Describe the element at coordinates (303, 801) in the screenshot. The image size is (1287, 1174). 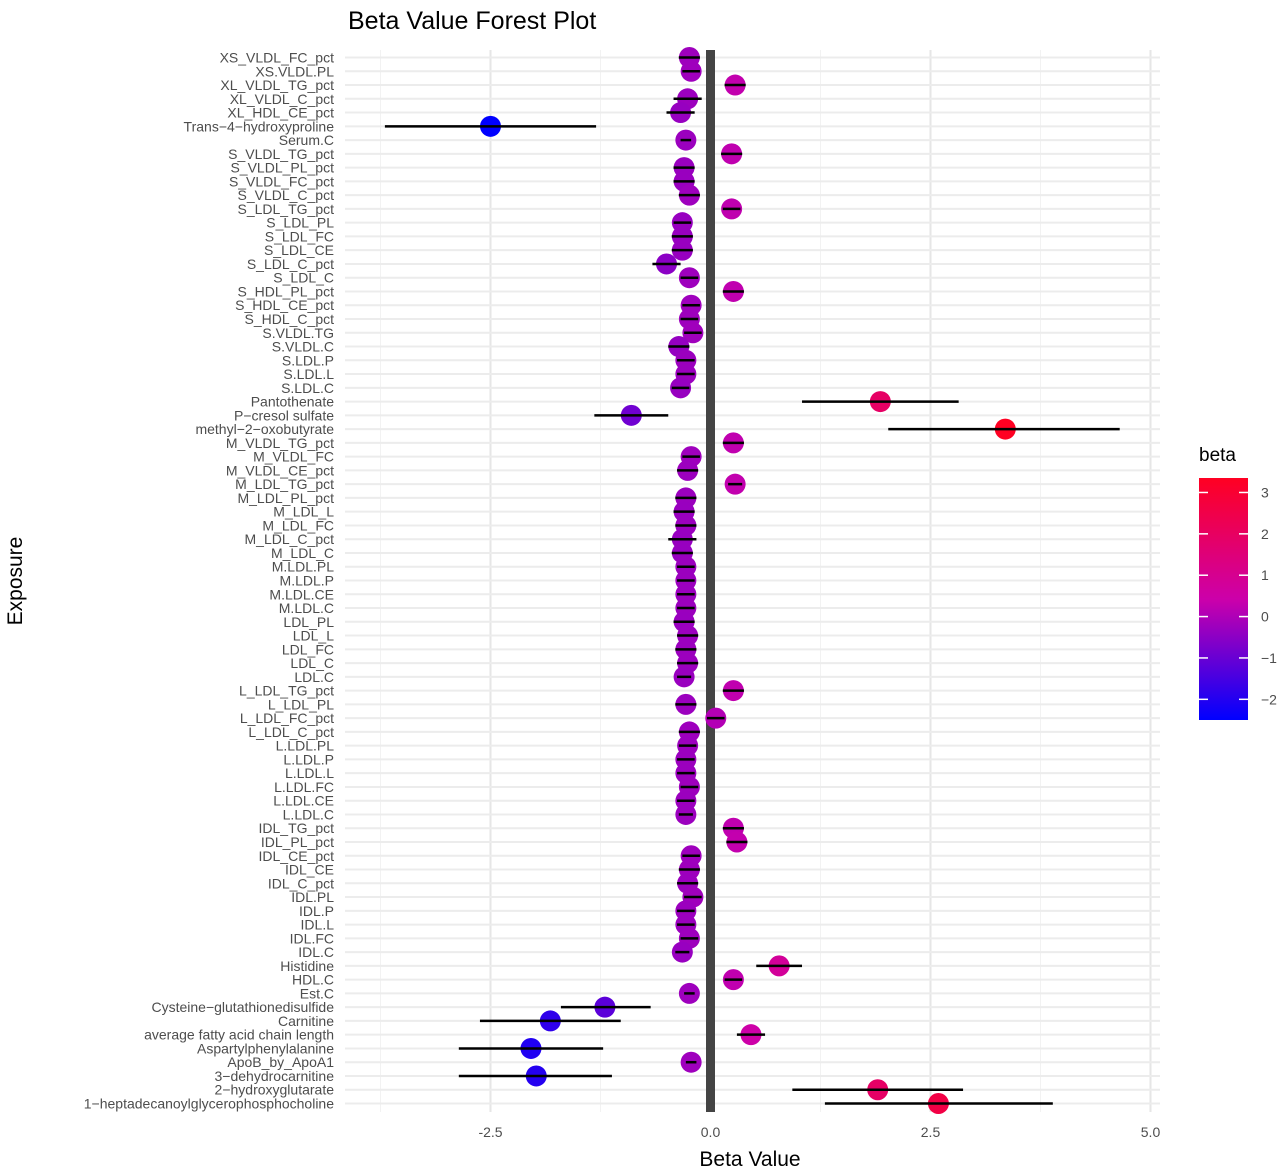
I see `y-tick-label: L.LDL.CE` at that location.